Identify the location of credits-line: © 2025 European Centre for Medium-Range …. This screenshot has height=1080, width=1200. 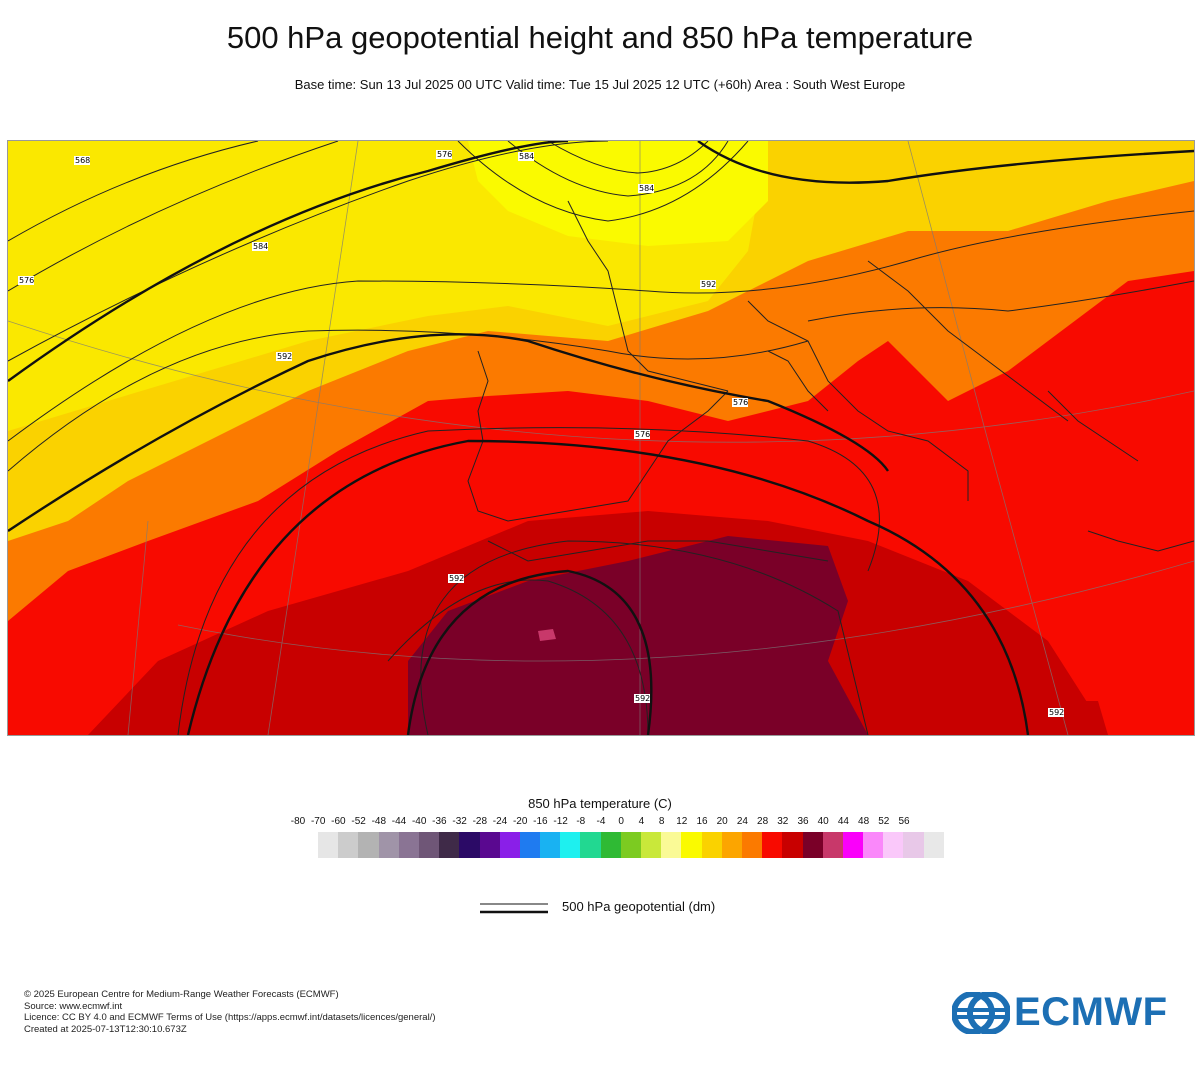
(181, 994).